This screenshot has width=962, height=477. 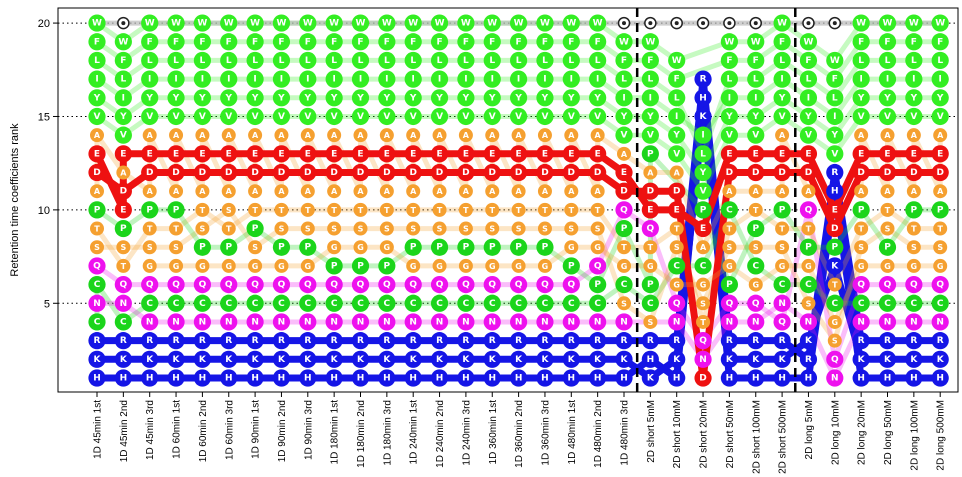 I want to click on point-label-E: E, so click(x=466, y=154).